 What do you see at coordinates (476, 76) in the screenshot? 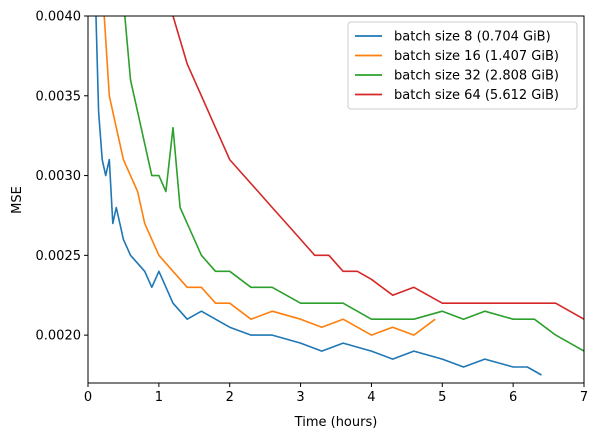
I see `legend-label-3: batch size 32 (2.808 GiB)` at bounding box center [476, 76].